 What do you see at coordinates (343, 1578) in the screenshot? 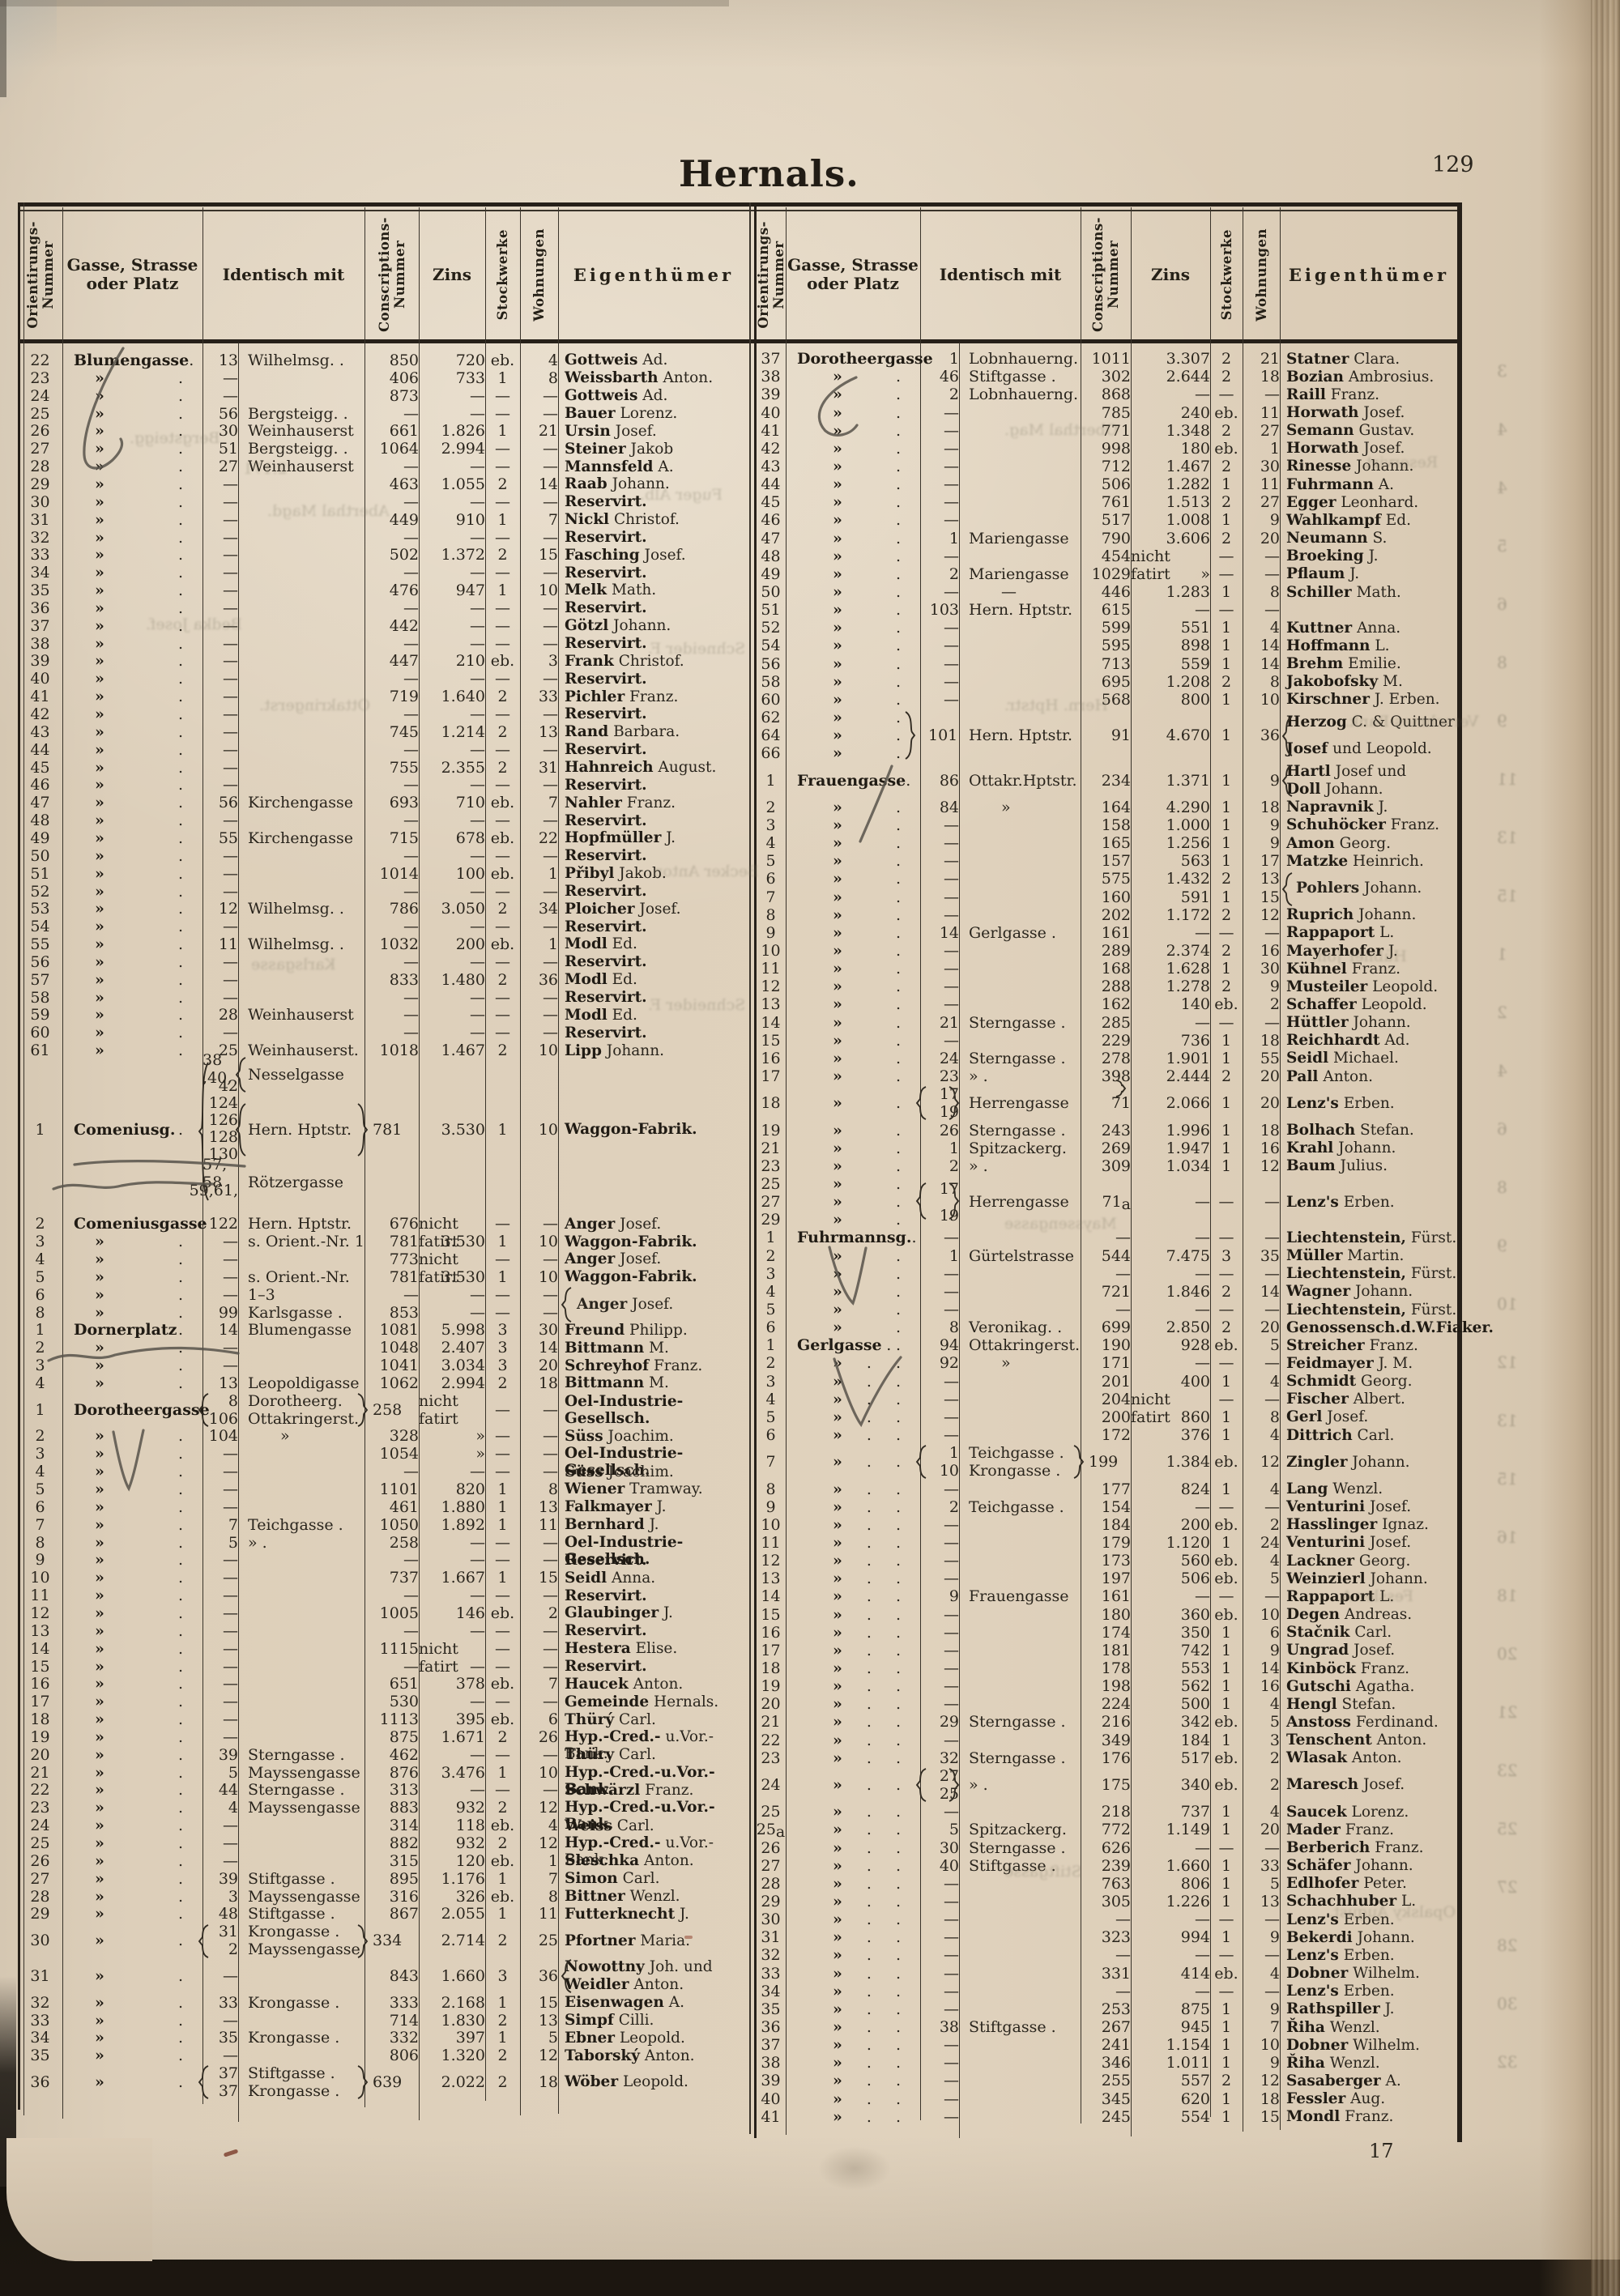
I see `table-row: 10». —737 1.667 1 15 Seidl Anna.` at bounding box center [343, 1578].